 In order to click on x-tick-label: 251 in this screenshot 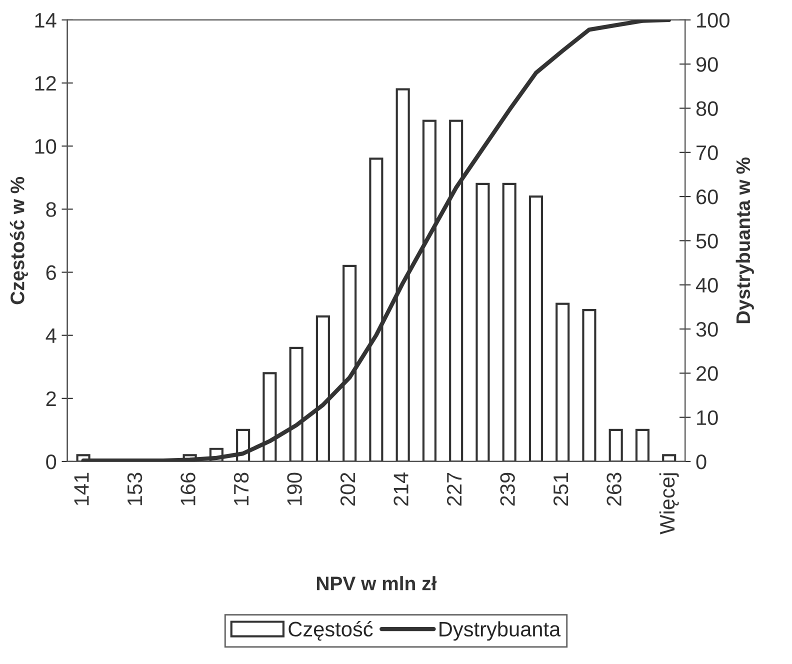, I will do `click(560, 489)`.